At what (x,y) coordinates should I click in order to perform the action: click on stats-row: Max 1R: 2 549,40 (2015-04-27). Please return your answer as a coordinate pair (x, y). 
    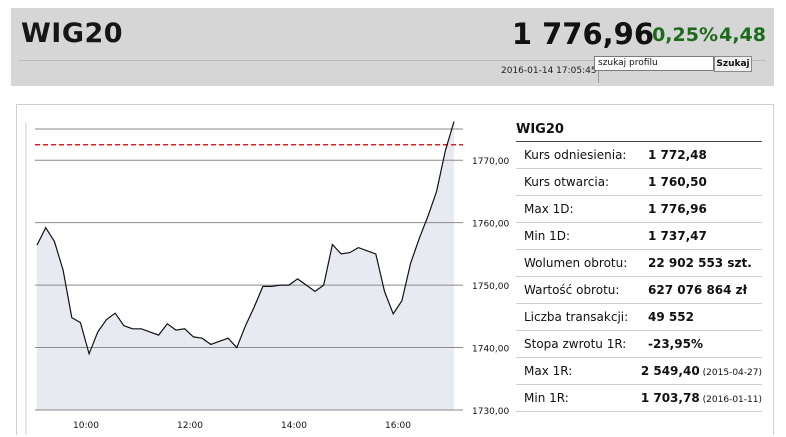
    Looking at the image, I should click on (639, 371).